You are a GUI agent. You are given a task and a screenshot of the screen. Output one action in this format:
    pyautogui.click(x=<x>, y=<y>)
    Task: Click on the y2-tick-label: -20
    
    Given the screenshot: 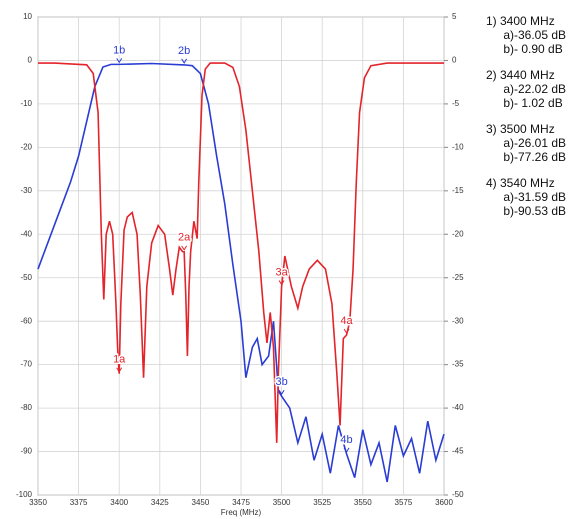 What is the action you would take?
    pyautogui.click(x=458, y=233)
    